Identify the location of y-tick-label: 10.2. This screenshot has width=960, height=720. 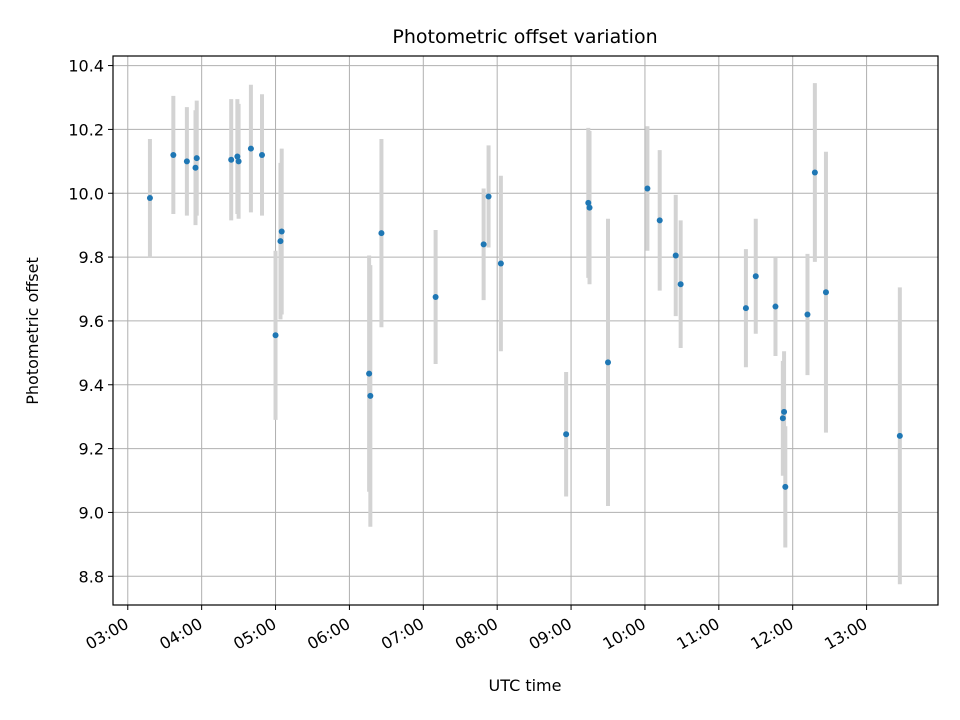
(86, 129).